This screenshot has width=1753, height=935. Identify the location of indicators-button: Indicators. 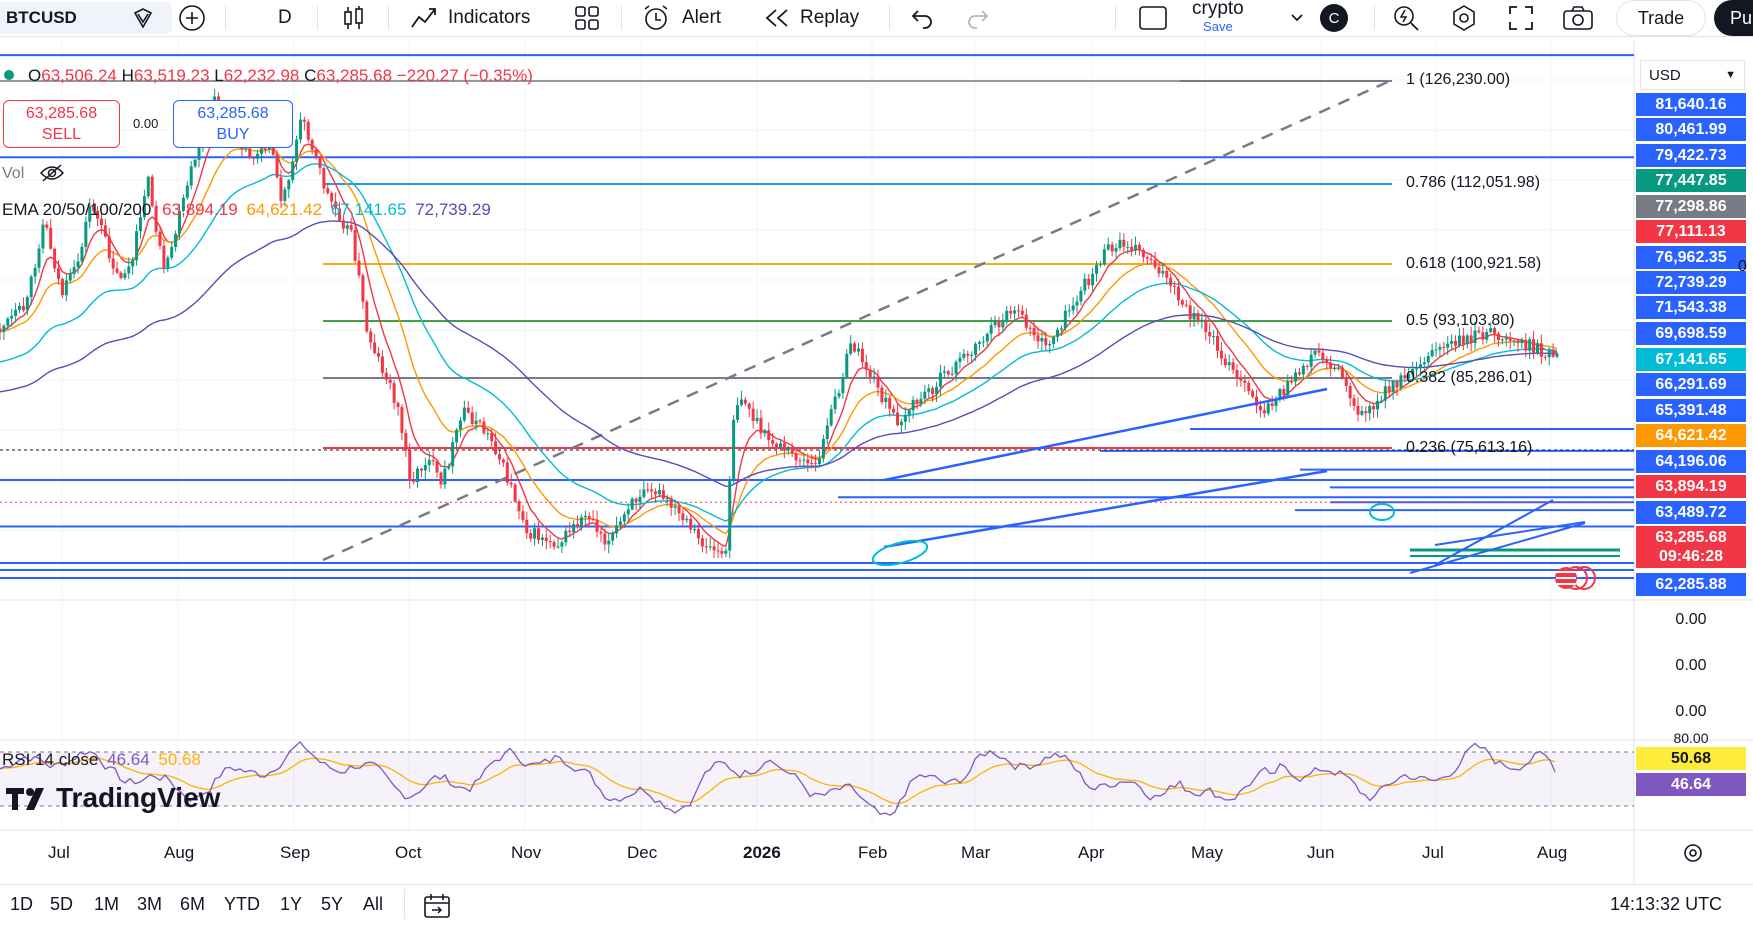
(470, 18).